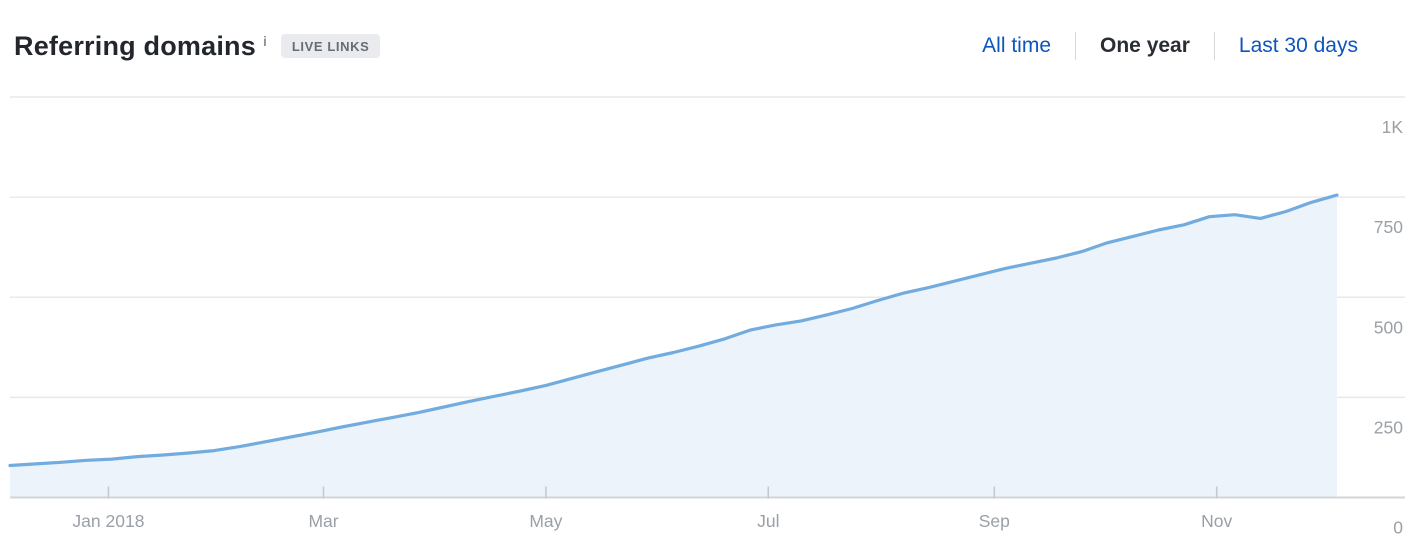 This screenshot has height=550, width=1416. I want to click on title-group: Referring domains i LIVE LINKS, so click(197, 46).